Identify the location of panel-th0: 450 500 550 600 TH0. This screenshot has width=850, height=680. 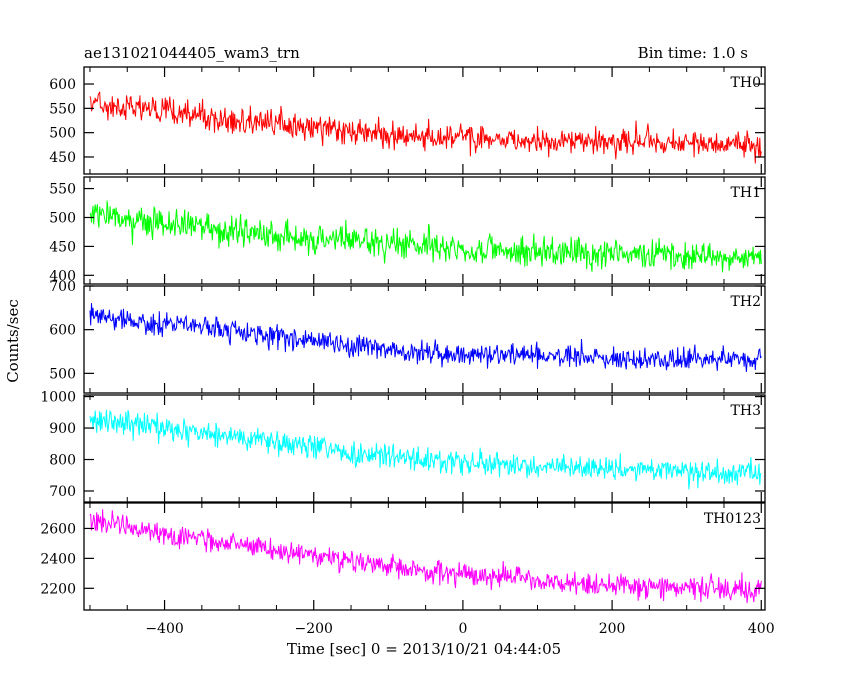
(407, 120).